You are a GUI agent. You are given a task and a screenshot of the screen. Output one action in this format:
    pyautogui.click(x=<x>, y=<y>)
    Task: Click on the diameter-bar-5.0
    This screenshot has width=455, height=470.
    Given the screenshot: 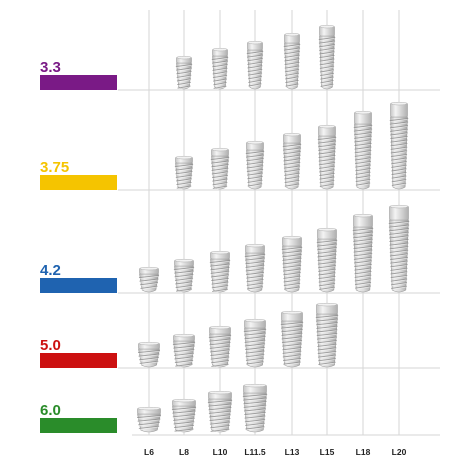 What is the action you would take?
    pyautogui.click(x=78, y=360)
    